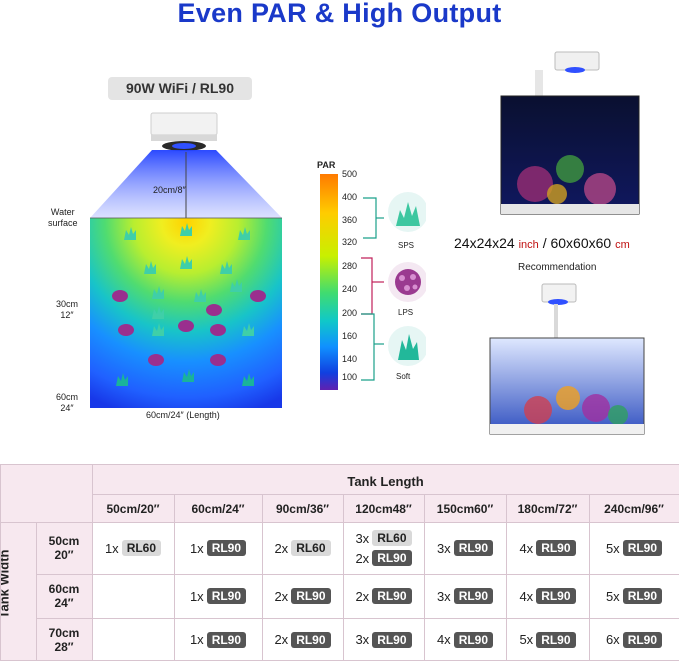 The width and height of the screenshot is (679, 661). Describe the element at coordinates (169, 190) in the screenshot. I see `beam-width-label: 20cm/8″` at that location.